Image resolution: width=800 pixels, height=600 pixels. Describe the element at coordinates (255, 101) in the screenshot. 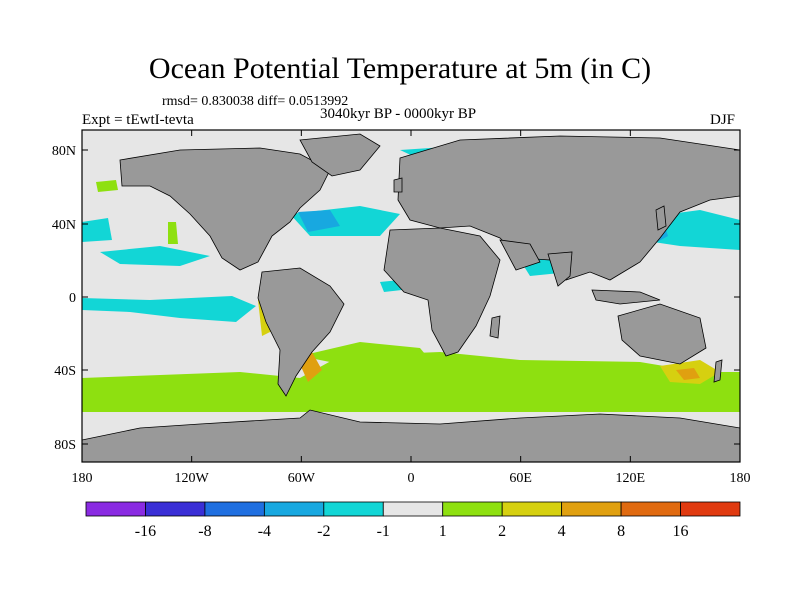

I see `stats-line: rmsd= 0.830038 diff= 0.0513992` at that location.